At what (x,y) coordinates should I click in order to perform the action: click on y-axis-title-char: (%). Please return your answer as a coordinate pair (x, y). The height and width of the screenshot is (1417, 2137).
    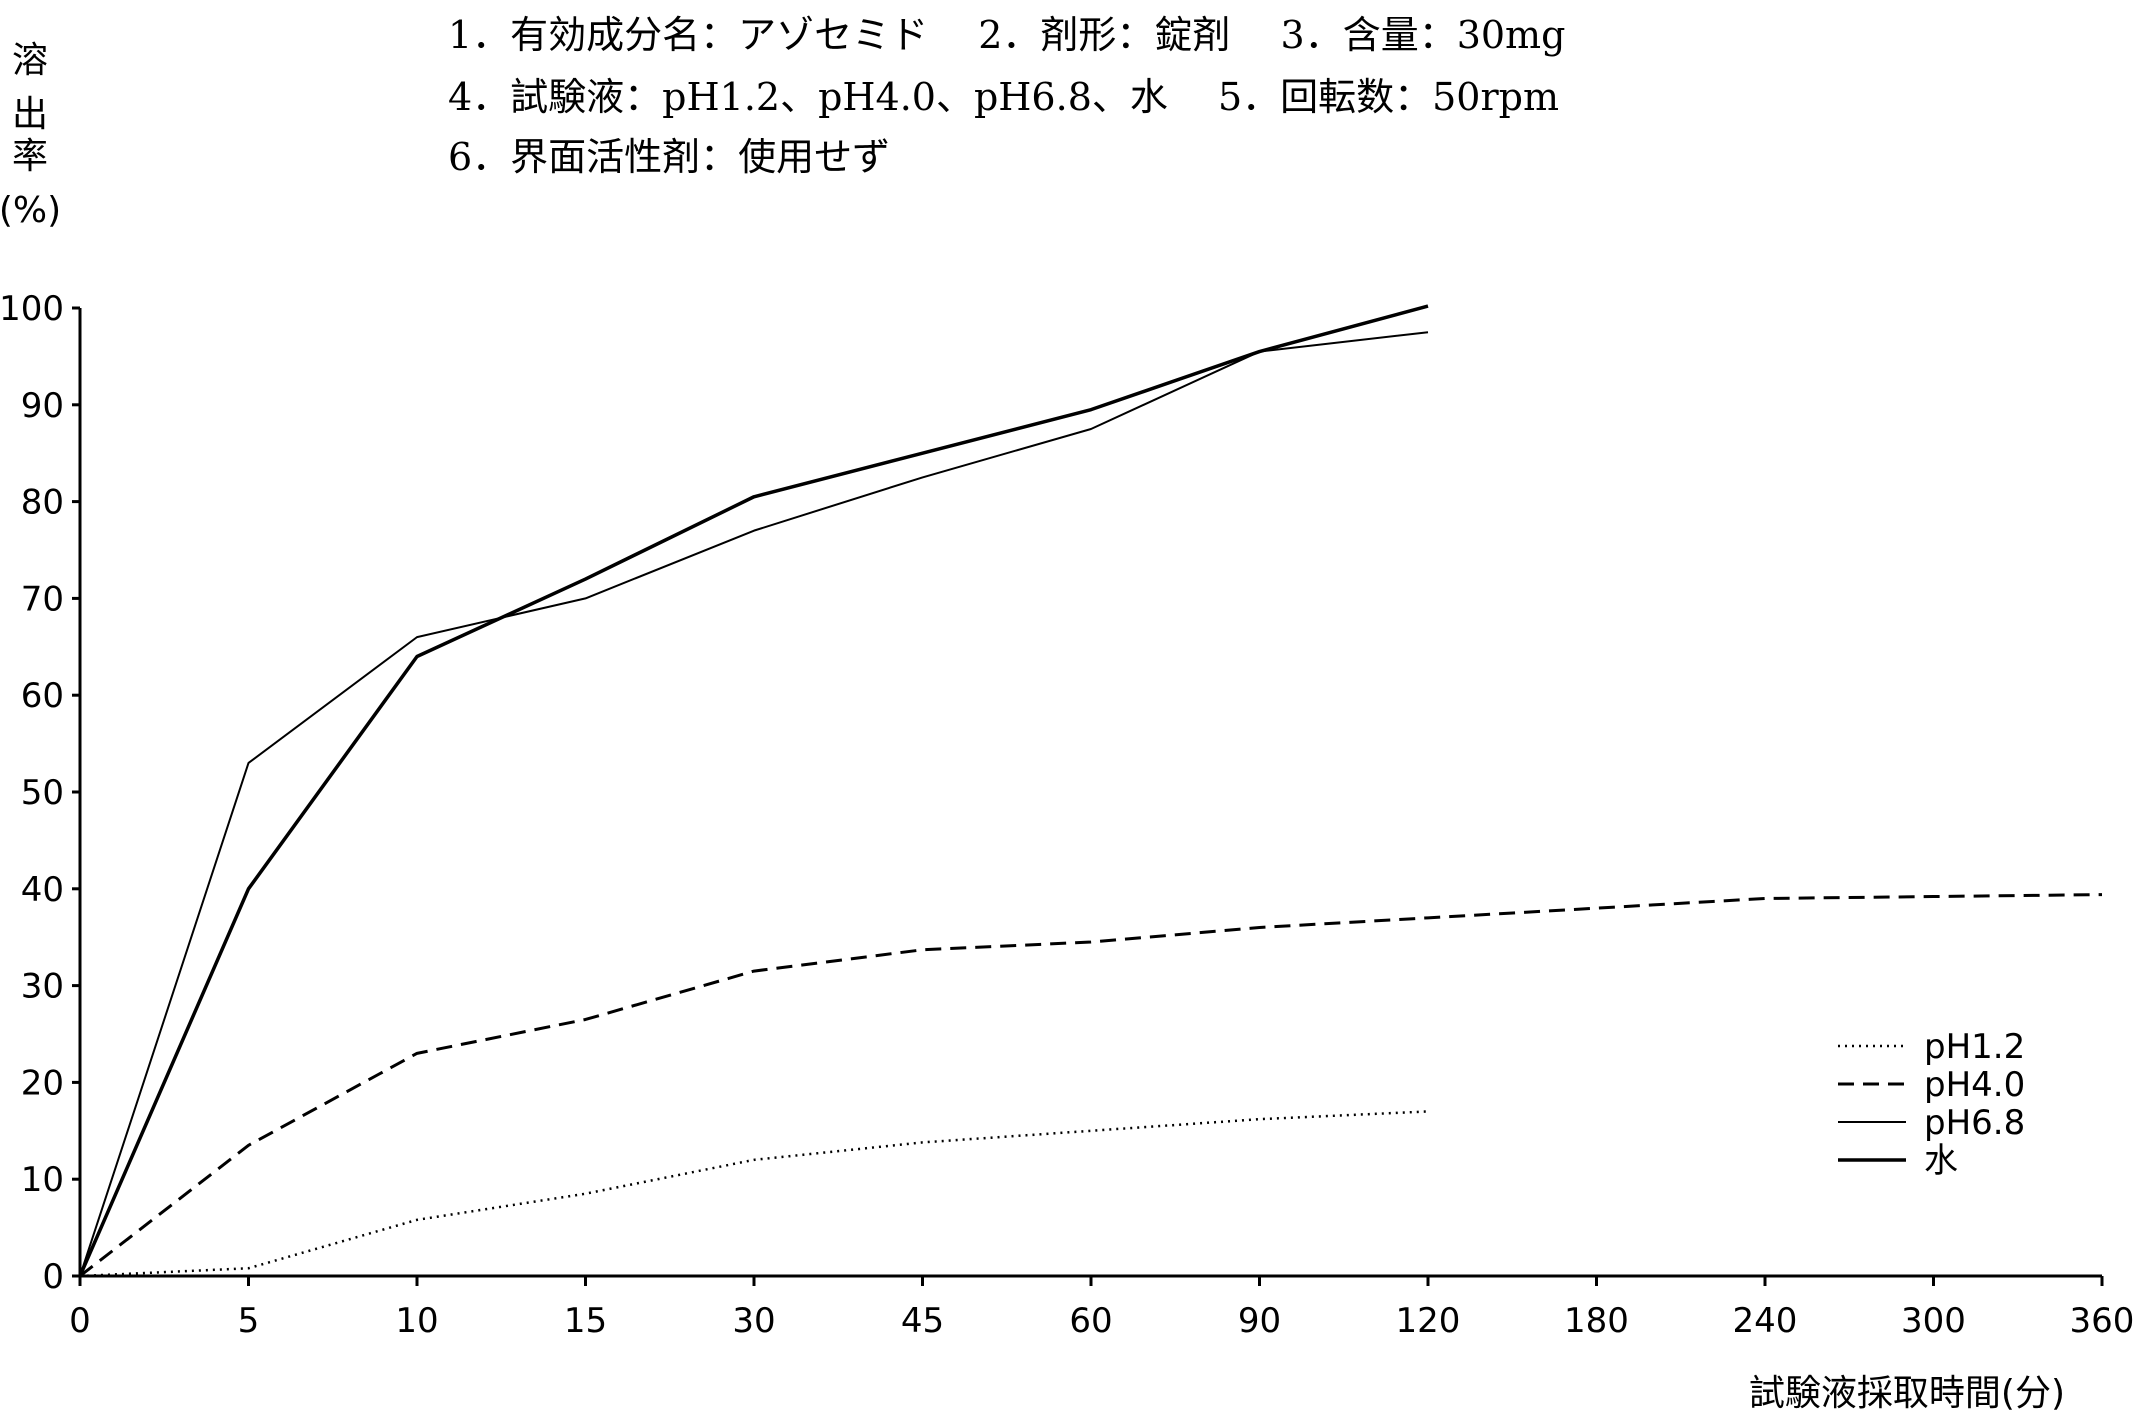
    Looking at the image, I should click on (30, 210).